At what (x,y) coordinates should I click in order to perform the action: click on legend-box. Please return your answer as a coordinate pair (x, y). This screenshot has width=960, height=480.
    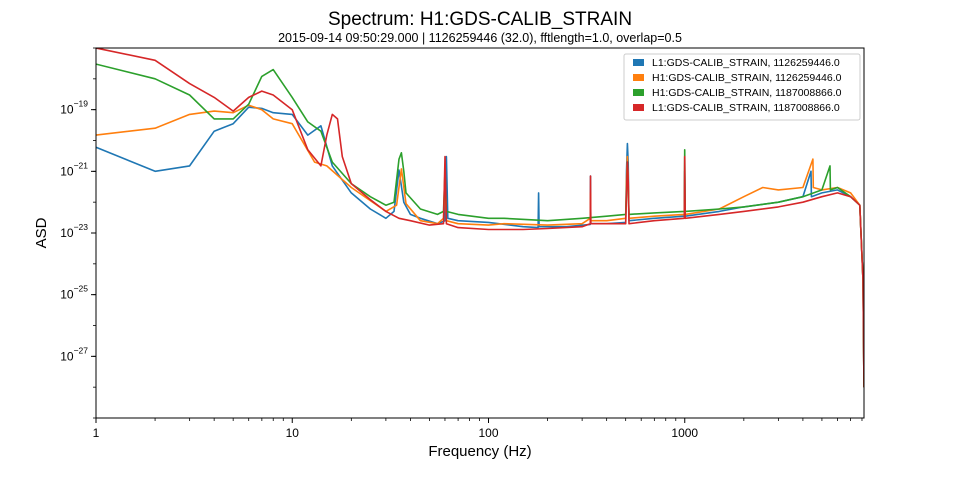
    Looking at the image, I should click on (742, 87).